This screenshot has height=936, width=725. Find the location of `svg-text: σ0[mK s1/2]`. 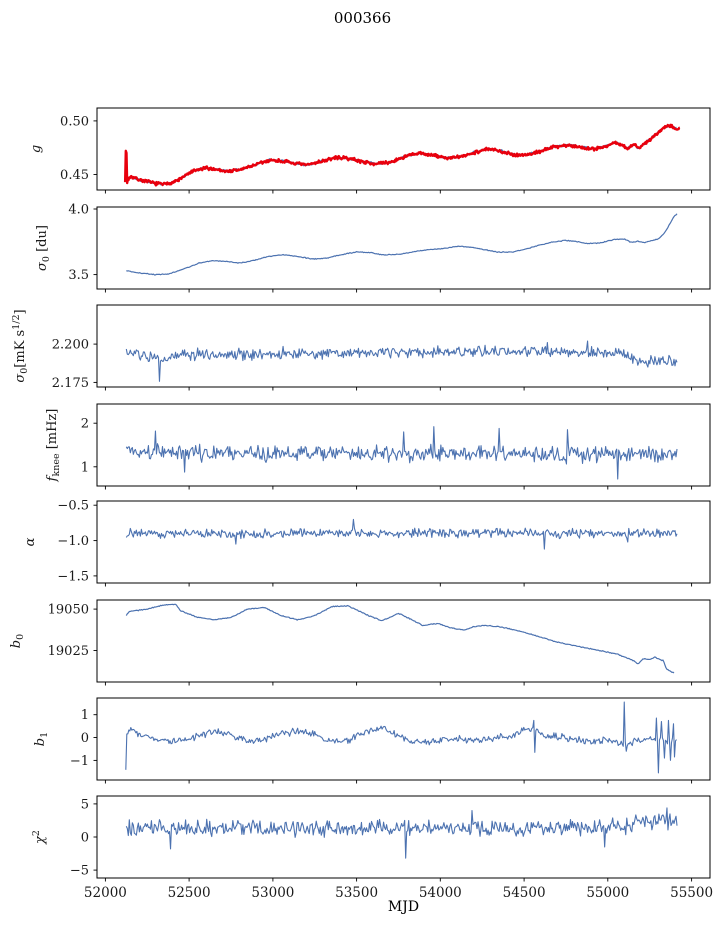

svg-text: σ0[mK s1/2] is located at coordinates (20, 345).